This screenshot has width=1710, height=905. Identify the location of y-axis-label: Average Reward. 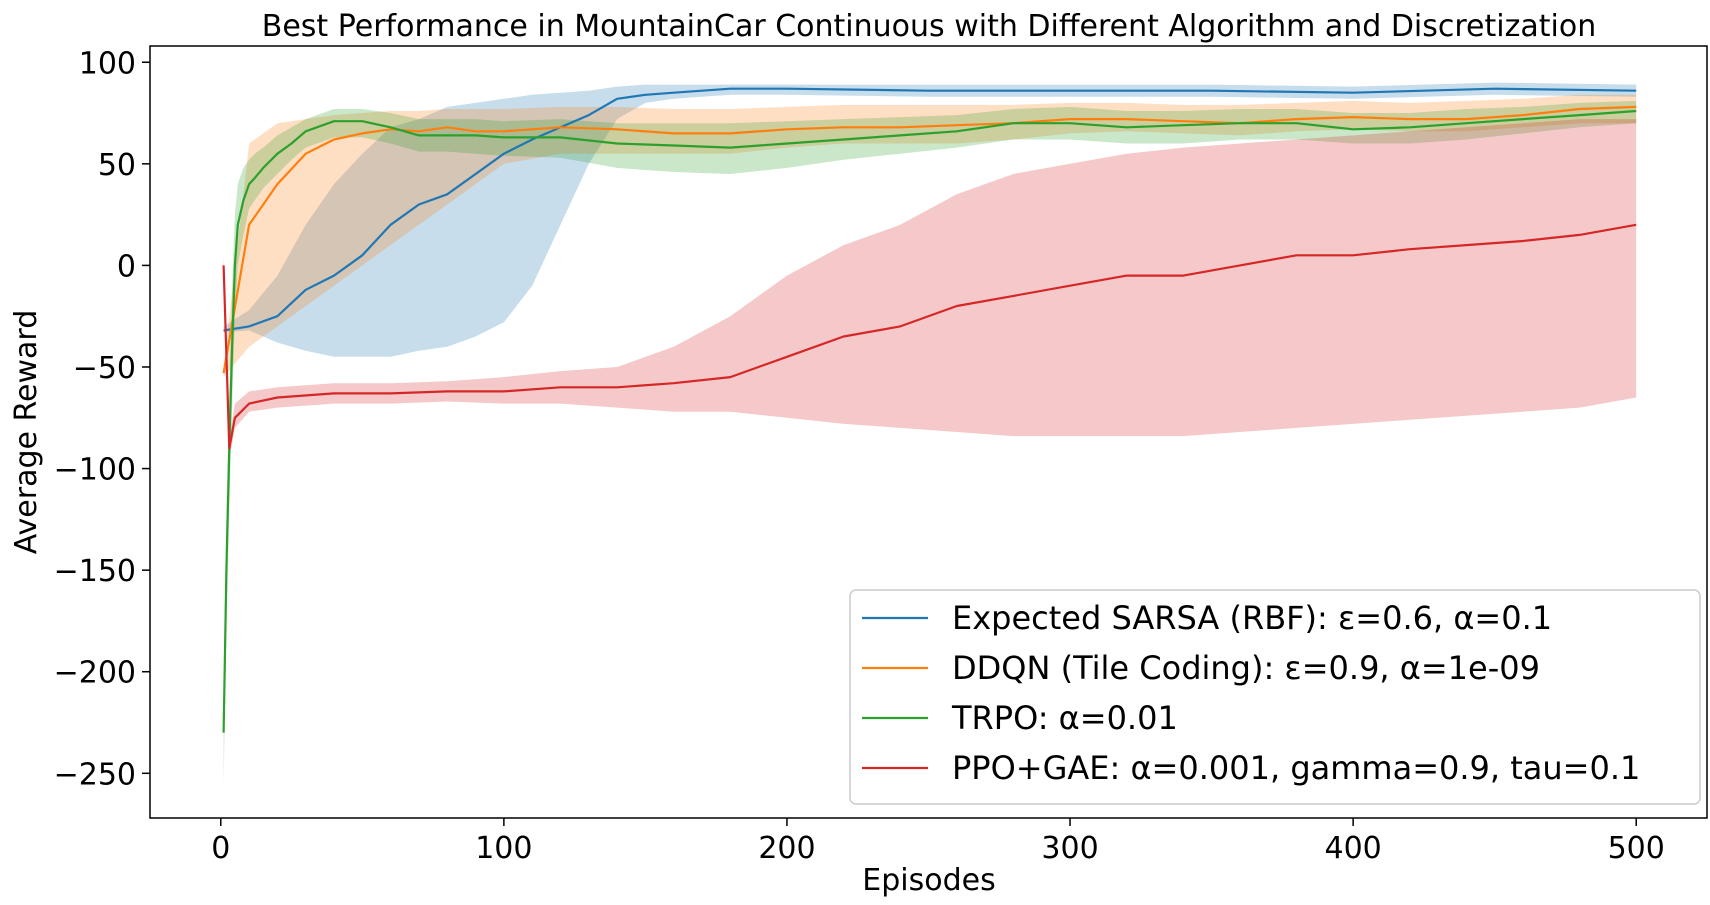
(26, 432).